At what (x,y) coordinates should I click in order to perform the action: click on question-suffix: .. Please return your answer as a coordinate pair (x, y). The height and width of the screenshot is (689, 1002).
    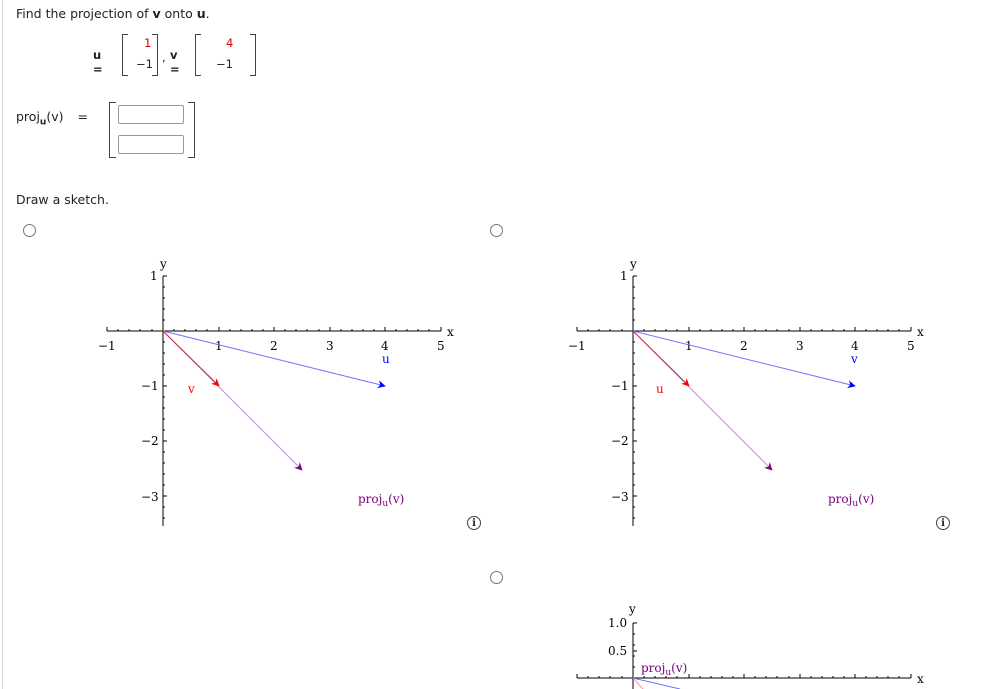
    Looking at the image, I should click on (207, 13).